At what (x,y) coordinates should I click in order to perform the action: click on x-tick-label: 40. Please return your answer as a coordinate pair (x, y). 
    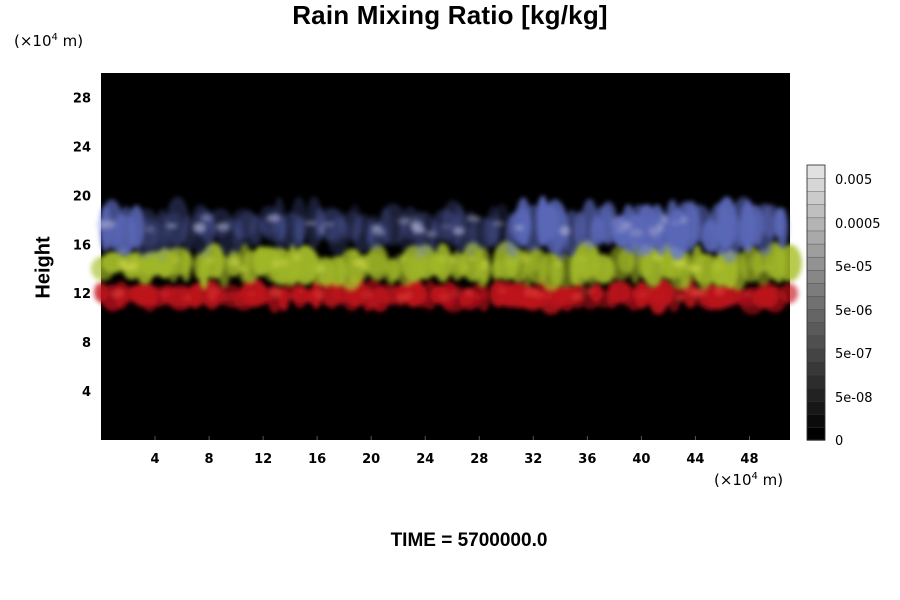
    Looking at the image, I should click on (641, 459).